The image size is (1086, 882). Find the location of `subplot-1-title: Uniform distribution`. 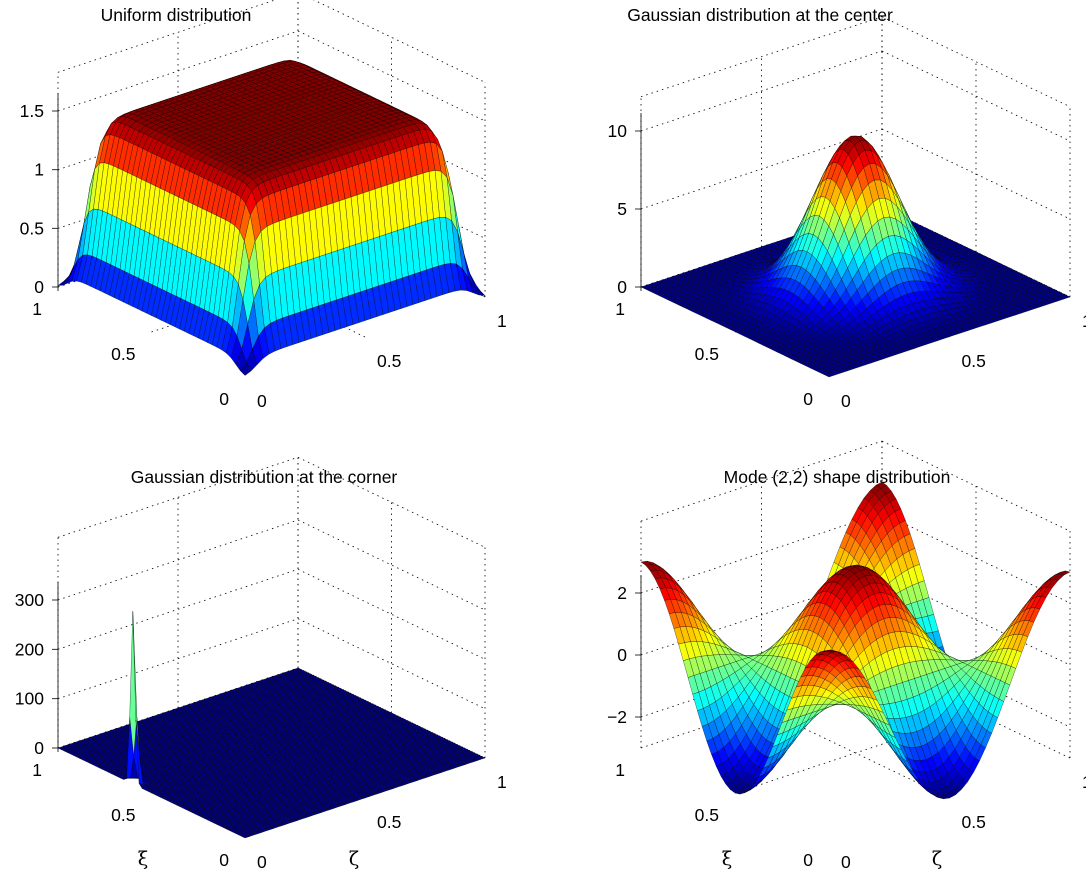

subplot-1-title: Uniform distribution is located at coordinates (176, 15).